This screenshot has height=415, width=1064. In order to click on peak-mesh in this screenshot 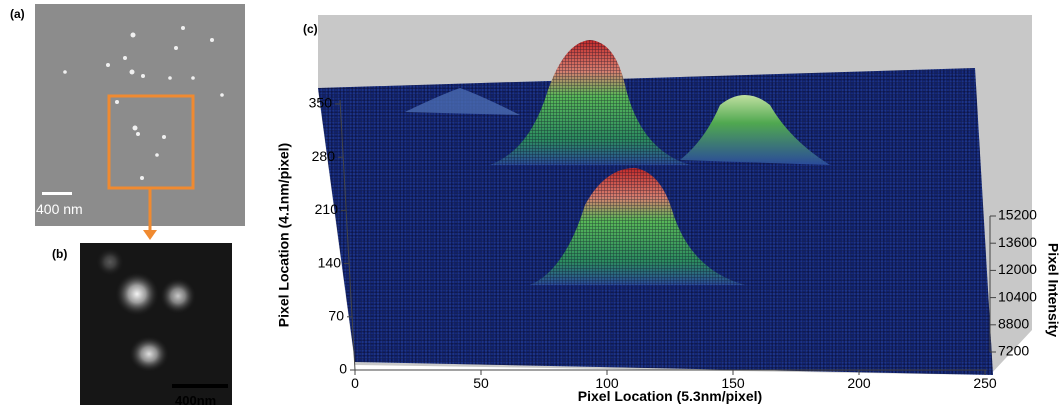, I will do `click(617, 162)`.